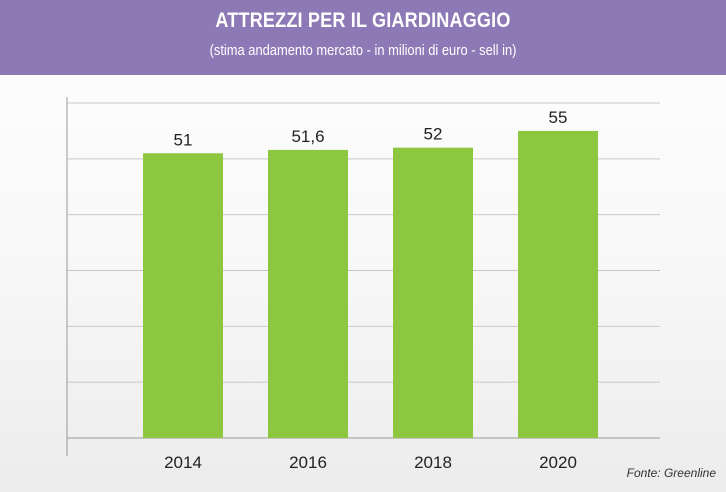 Image resolution: width=726 pixels, height=492 pixels. Describe the element at coordinates (558, 284) in the screenshot. I see `bar-2020` at that location.